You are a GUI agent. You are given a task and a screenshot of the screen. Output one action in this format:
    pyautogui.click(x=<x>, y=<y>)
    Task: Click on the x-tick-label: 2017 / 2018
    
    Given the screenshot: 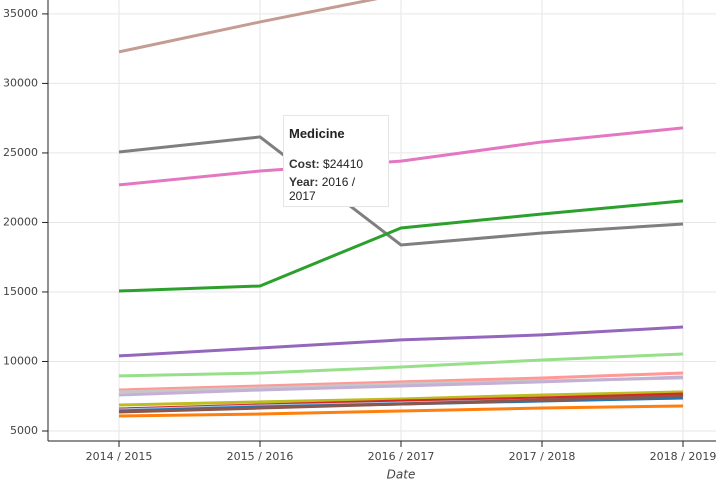 What is the action you would take?
    pyautogui.click(x=542, y=456)
    